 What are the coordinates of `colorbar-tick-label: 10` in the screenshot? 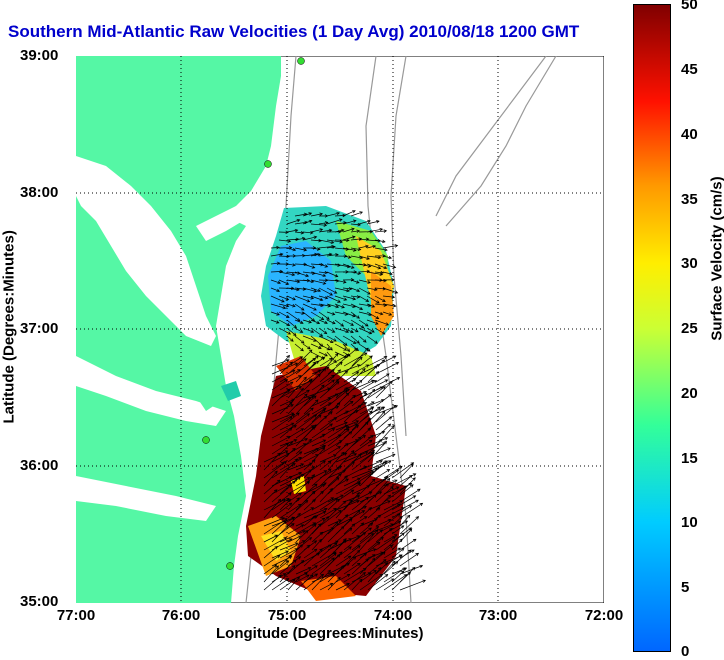 It's located at (689, 522).